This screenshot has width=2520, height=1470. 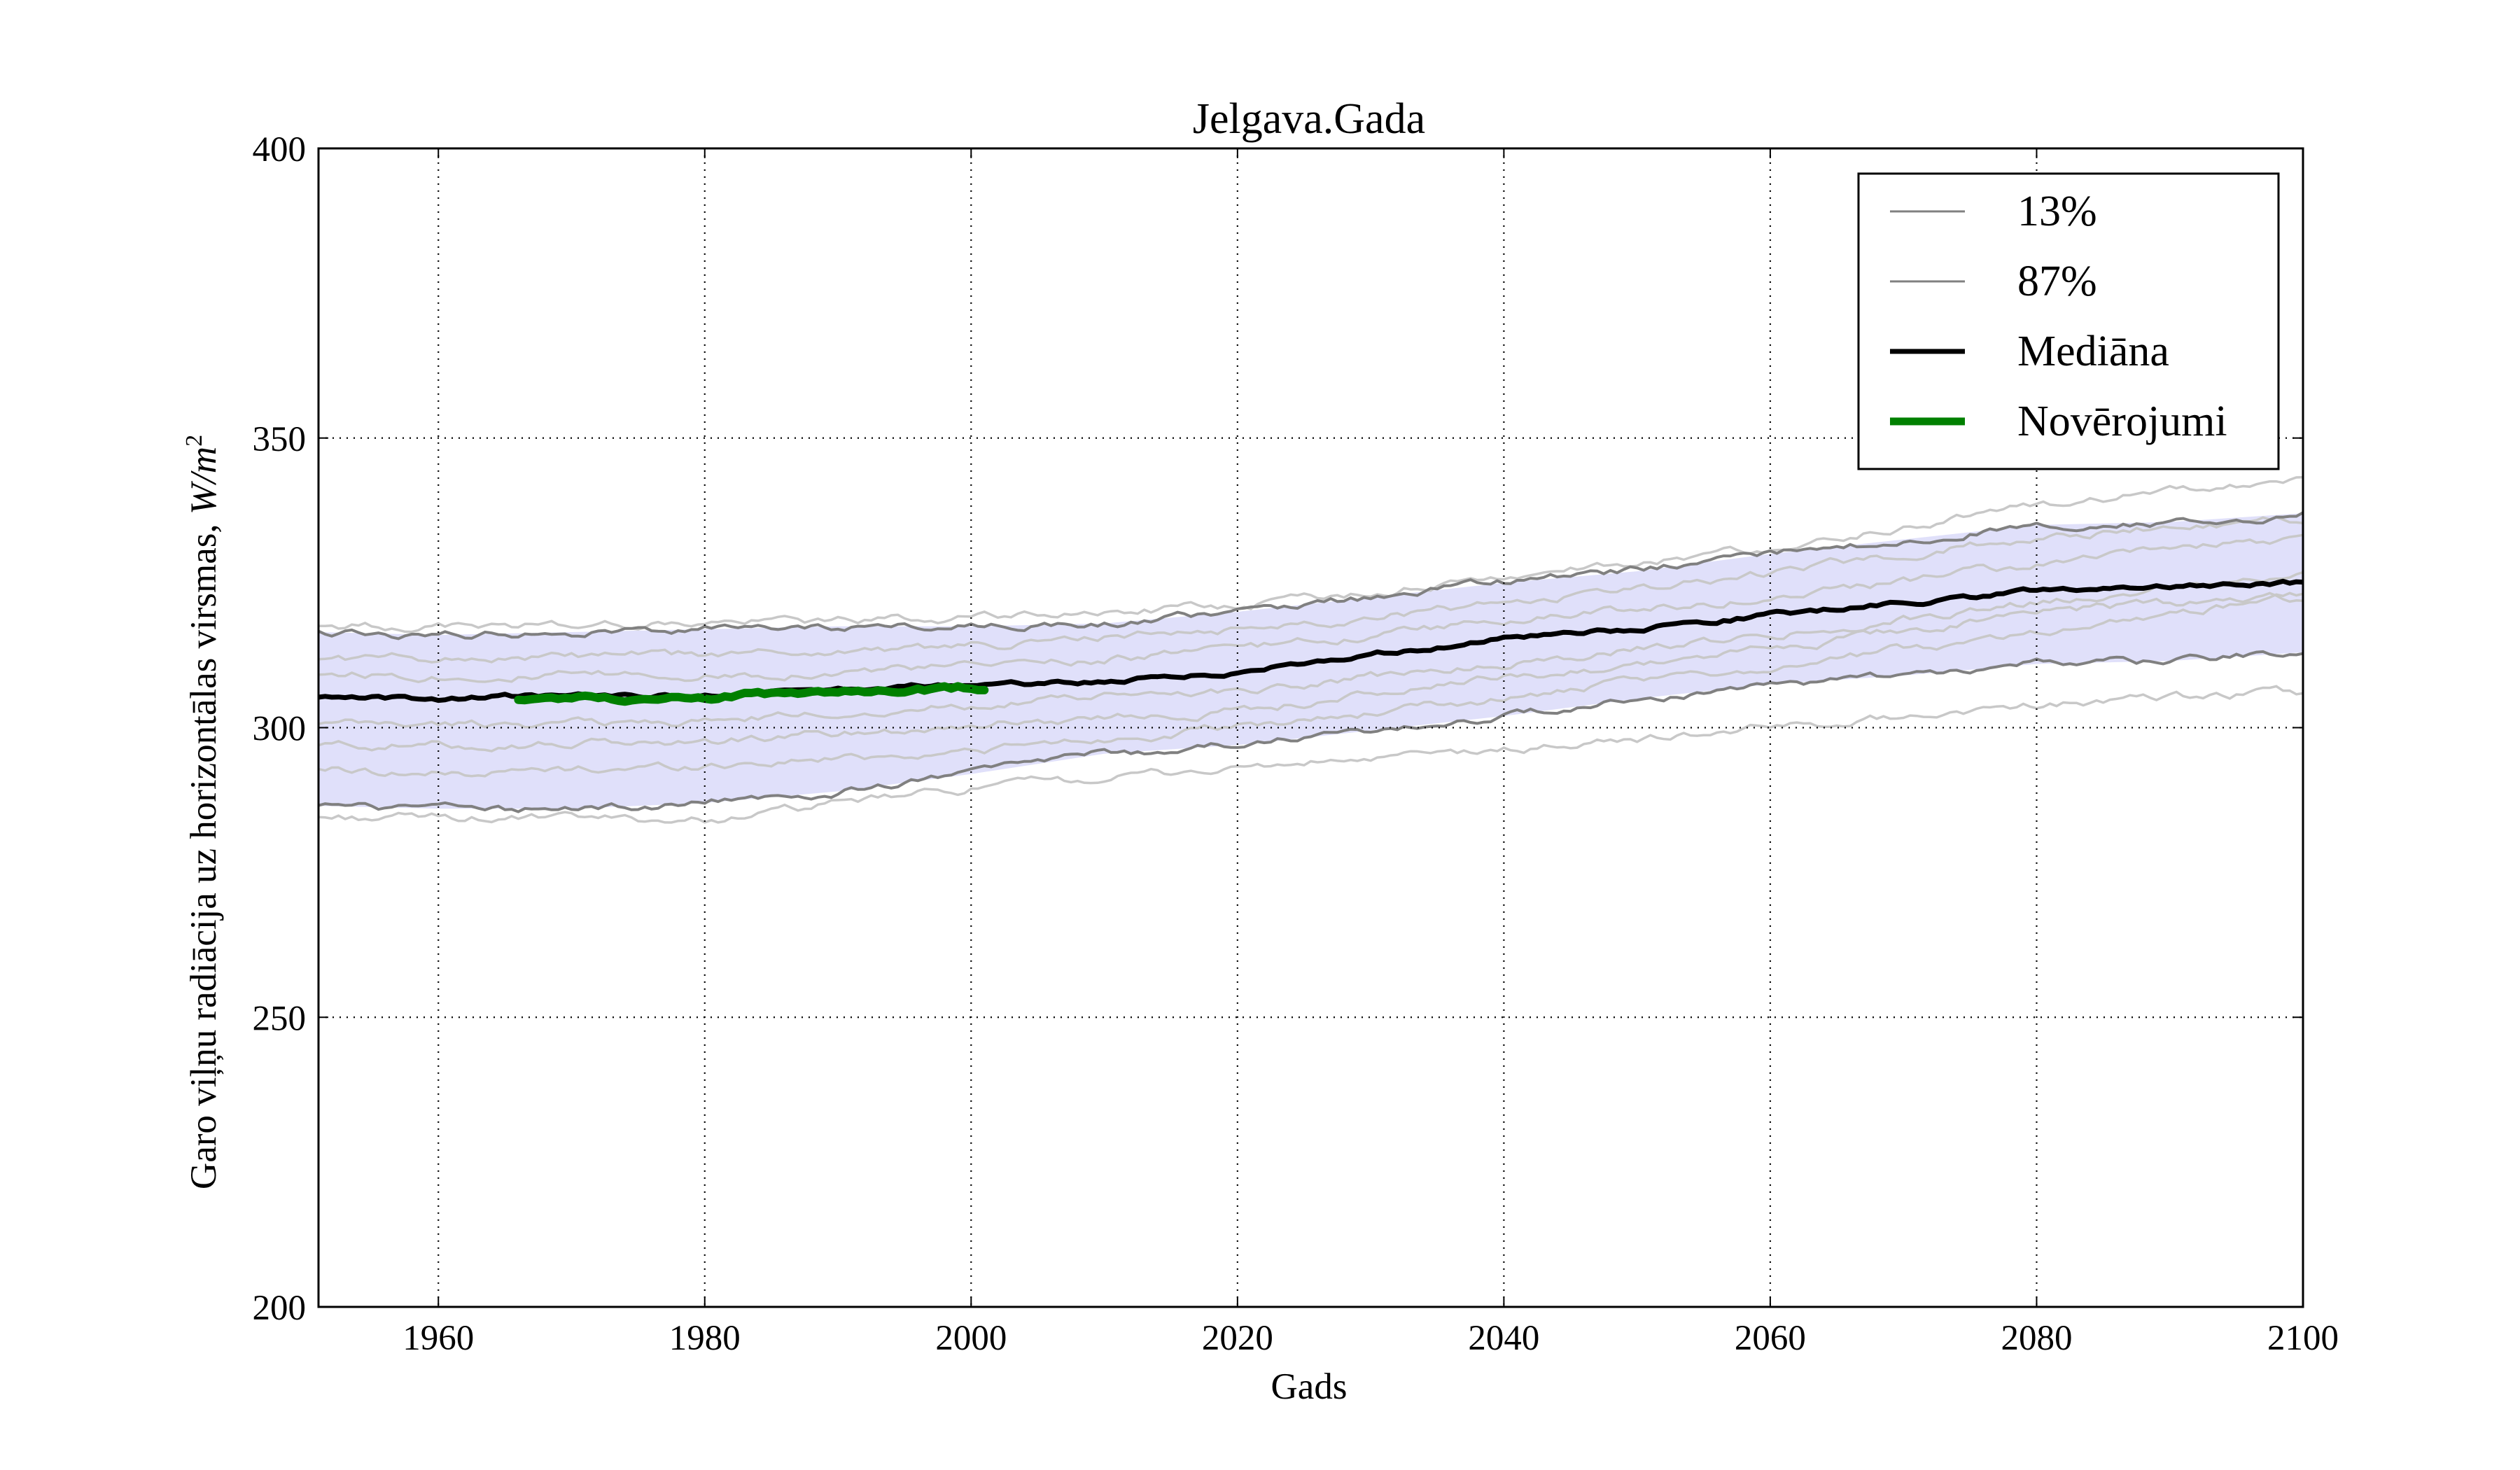 I want to click on x-tick-label-2060: 2060, so click(x=1770, y=1338).